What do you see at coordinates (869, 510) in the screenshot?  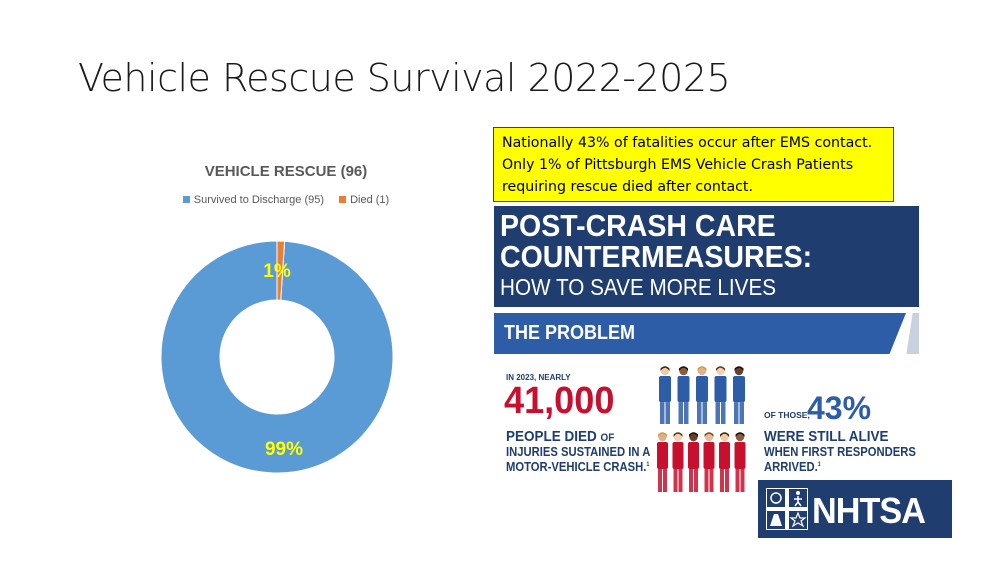 I see `nhtsa-wordmark: NHTSA` at bounding box center [869, 510].